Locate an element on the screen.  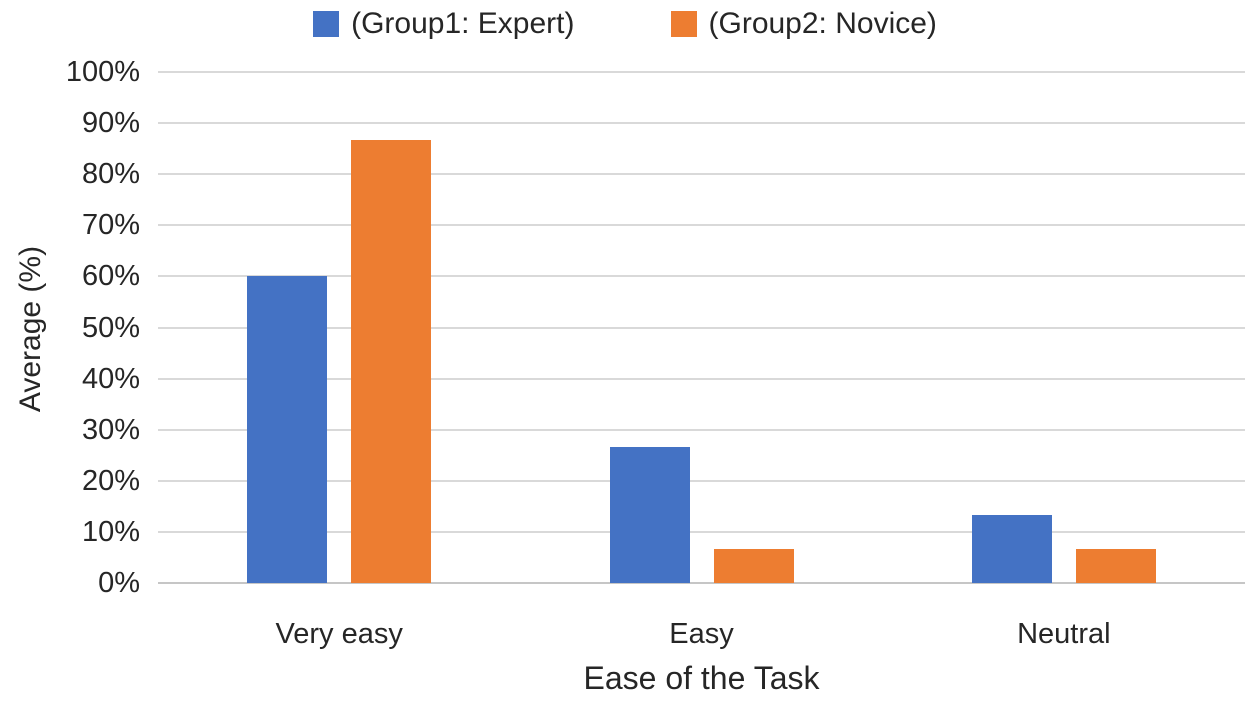
x-axis-line is located at coordinates (701, 583).